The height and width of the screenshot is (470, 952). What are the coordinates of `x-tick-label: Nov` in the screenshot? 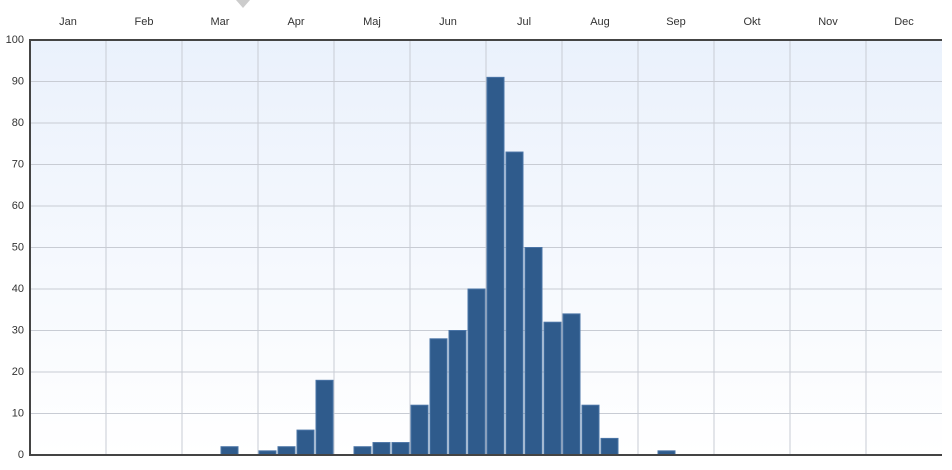 It's located at (828, 22).